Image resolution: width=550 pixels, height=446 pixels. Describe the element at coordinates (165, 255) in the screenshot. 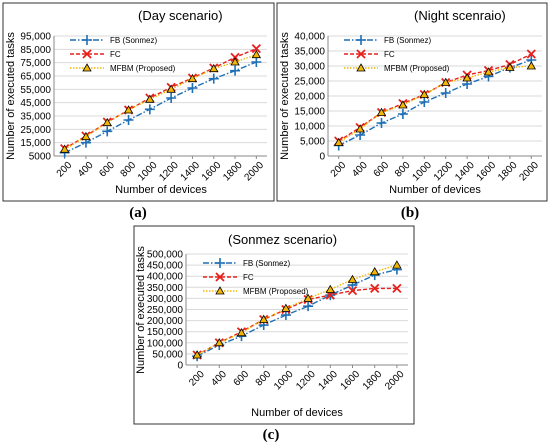

I see `y-tick-label: 500,000` at that location.